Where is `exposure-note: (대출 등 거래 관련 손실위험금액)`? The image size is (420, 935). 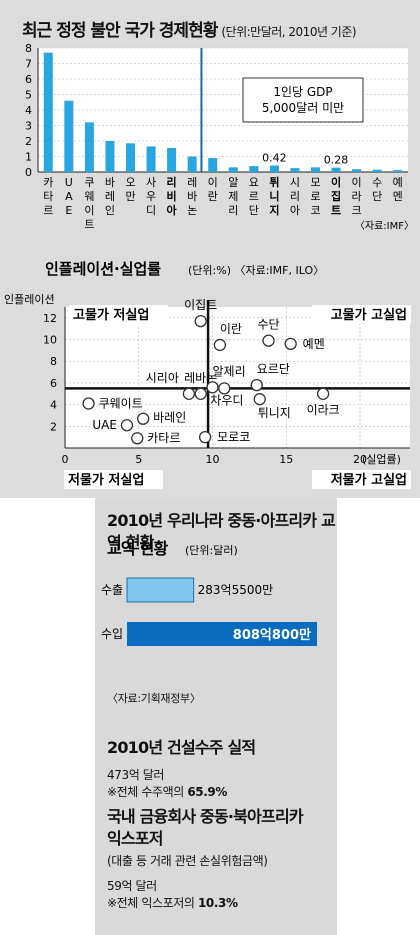
exposure-note: (대출 등 거래 관련 손실위험금액) is located at coordinates (187, 861).